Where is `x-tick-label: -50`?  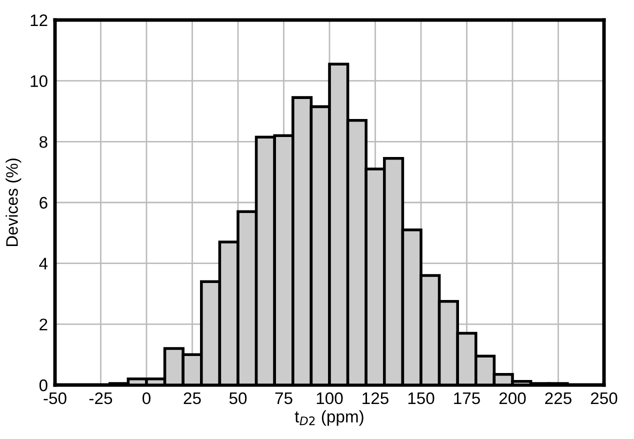 x-tick-label: -50 is located at coordinates (55, 398).